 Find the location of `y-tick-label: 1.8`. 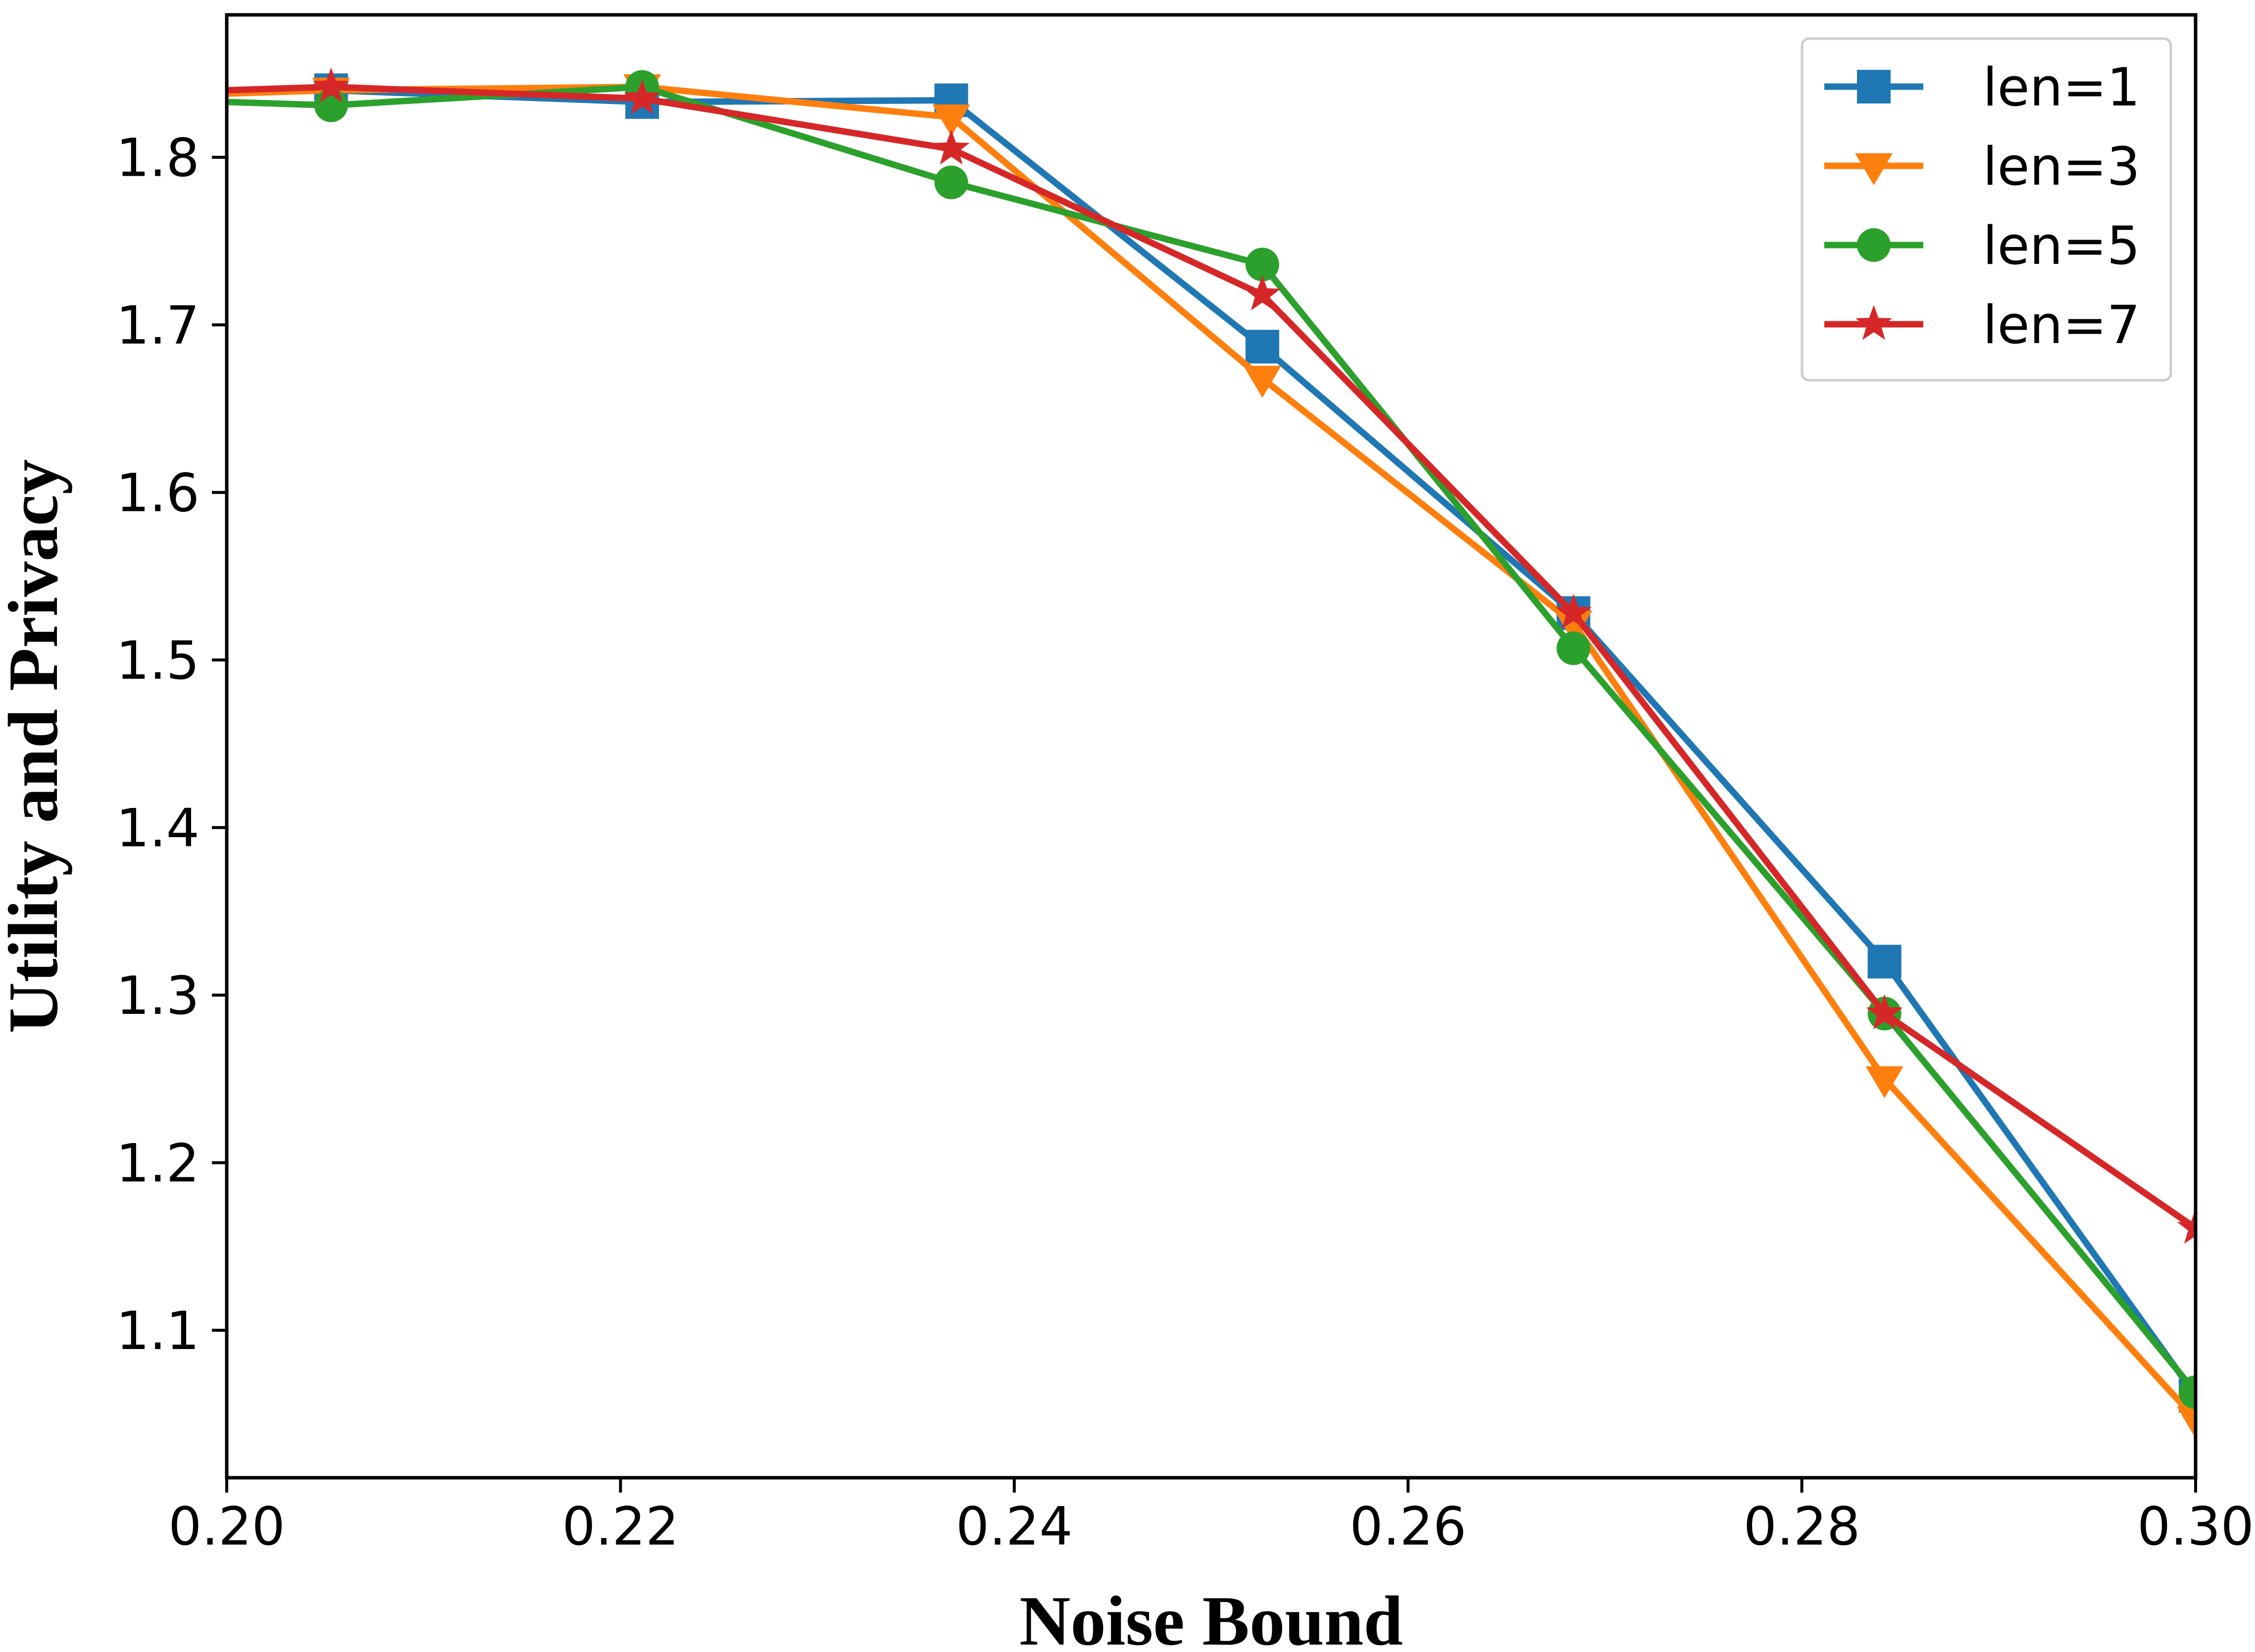

y-tick-label: 1.8 is located at coordinates (158, 158).